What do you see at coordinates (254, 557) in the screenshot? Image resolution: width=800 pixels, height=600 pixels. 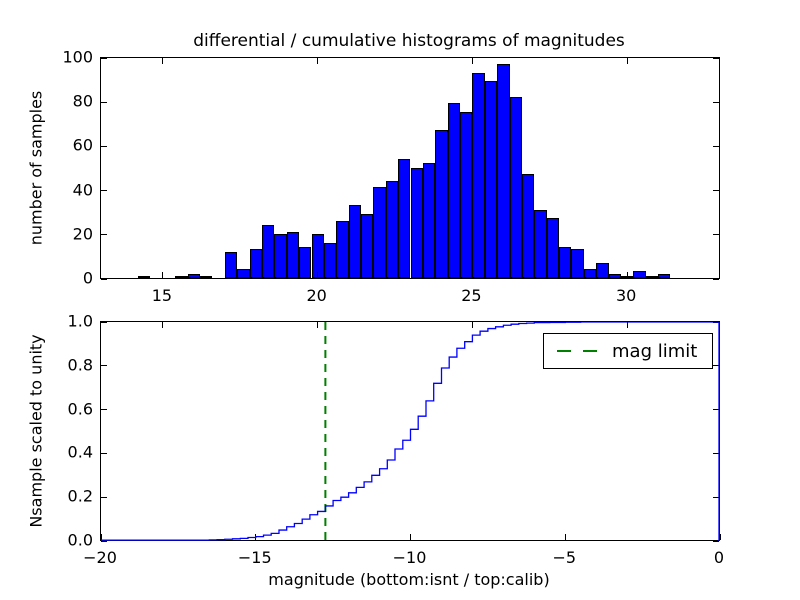 I see `bottom-xtick-label: −15` at bounding box center [254, 557].